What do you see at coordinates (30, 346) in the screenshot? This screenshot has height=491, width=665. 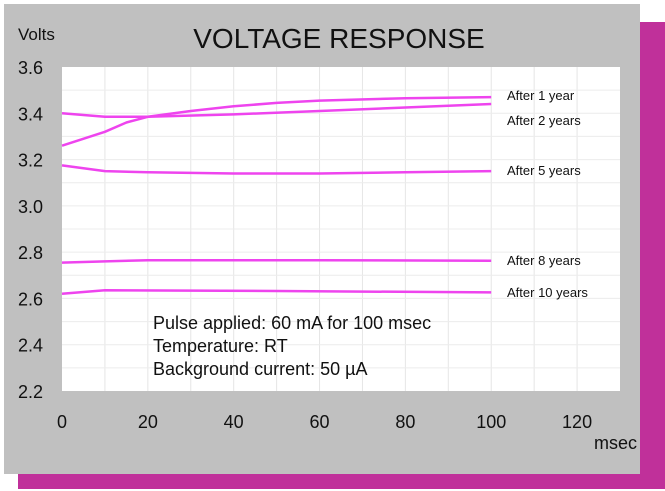 I see `y-tick-label: 2.4` at bounding box center [30, 346].